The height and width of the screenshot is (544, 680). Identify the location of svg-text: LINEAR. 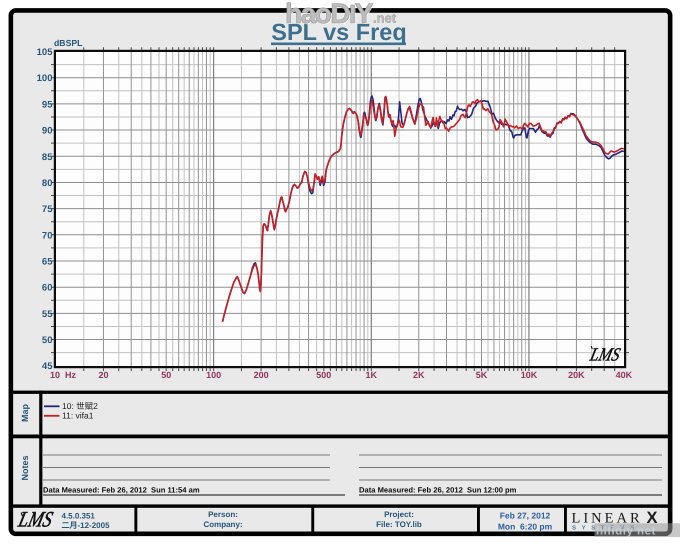
(607, 518).